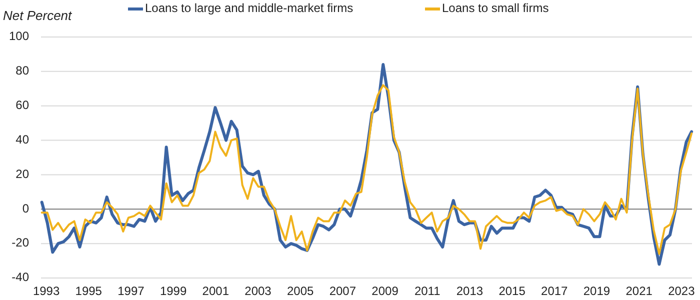 The height and width of the screenshot is (300, 700). I want to click on legend-label: Loans to small firms, so click(495, 8).